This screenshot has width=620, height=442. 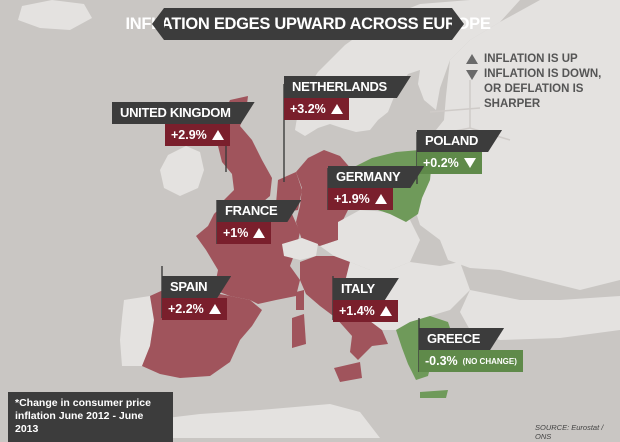 I want to click on legend-up: INFLATION IS UP, so click(x=543, y=59).